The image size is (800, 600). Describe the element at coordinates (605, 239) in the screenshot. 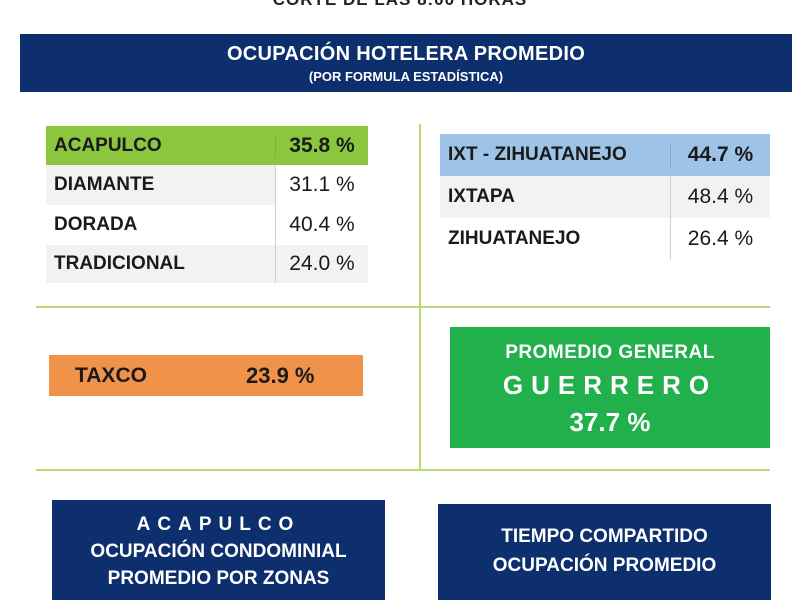

I see `table-row-zihuatanejo: ZIHUATANEJO 26.4 %` at that location.